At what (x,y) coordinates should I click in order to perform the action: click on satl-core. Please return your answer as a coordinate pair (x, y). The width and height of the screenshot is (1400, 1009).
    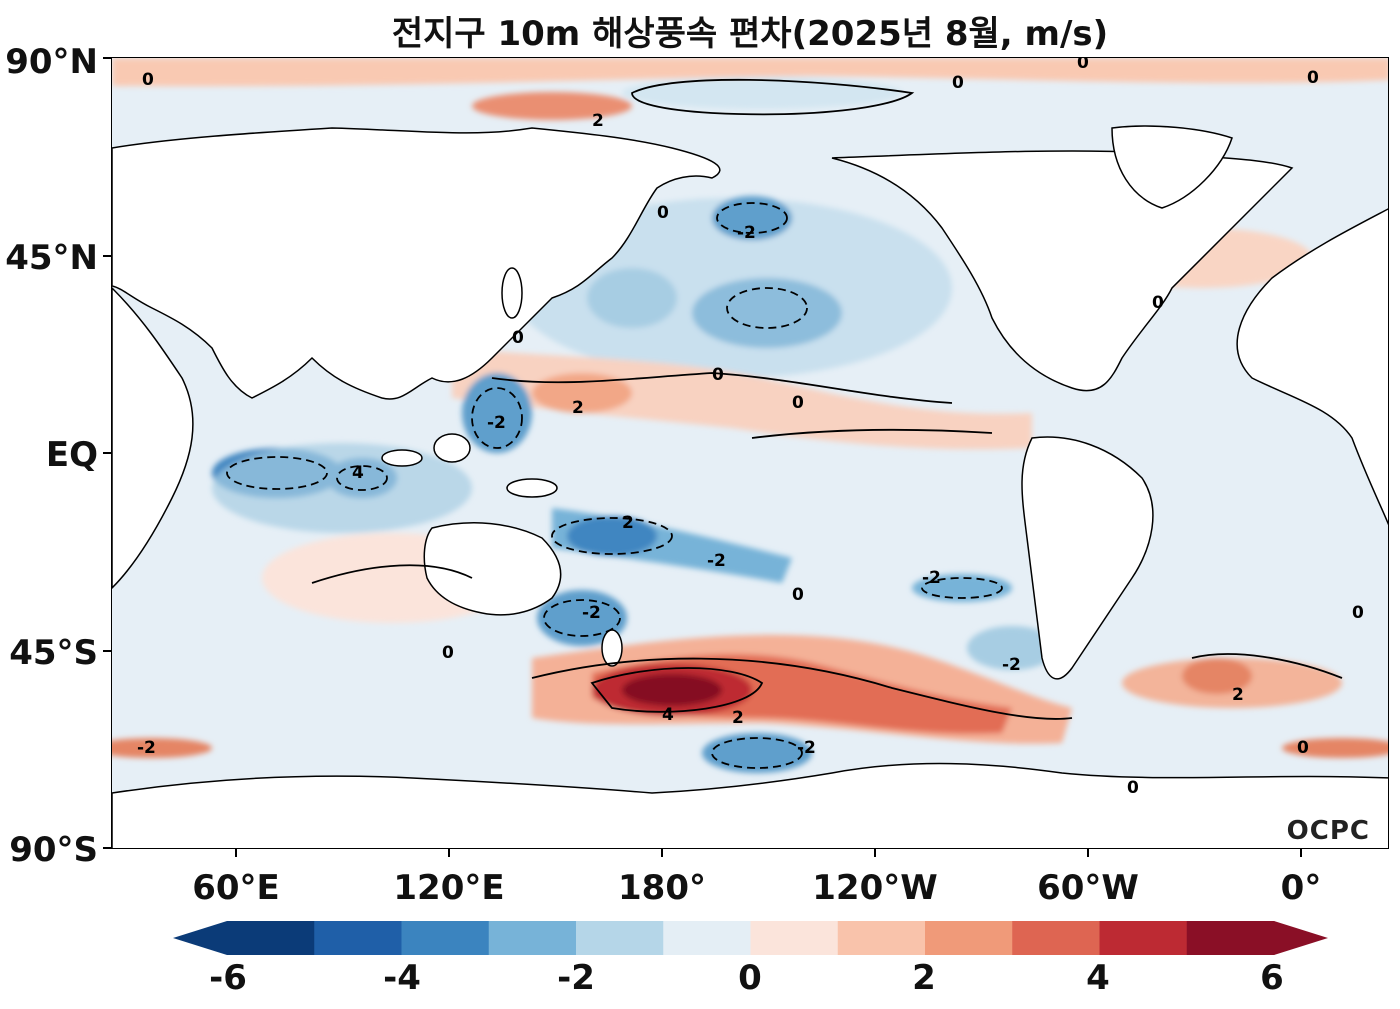
    Looking at the image, I should click on (1217, 676).